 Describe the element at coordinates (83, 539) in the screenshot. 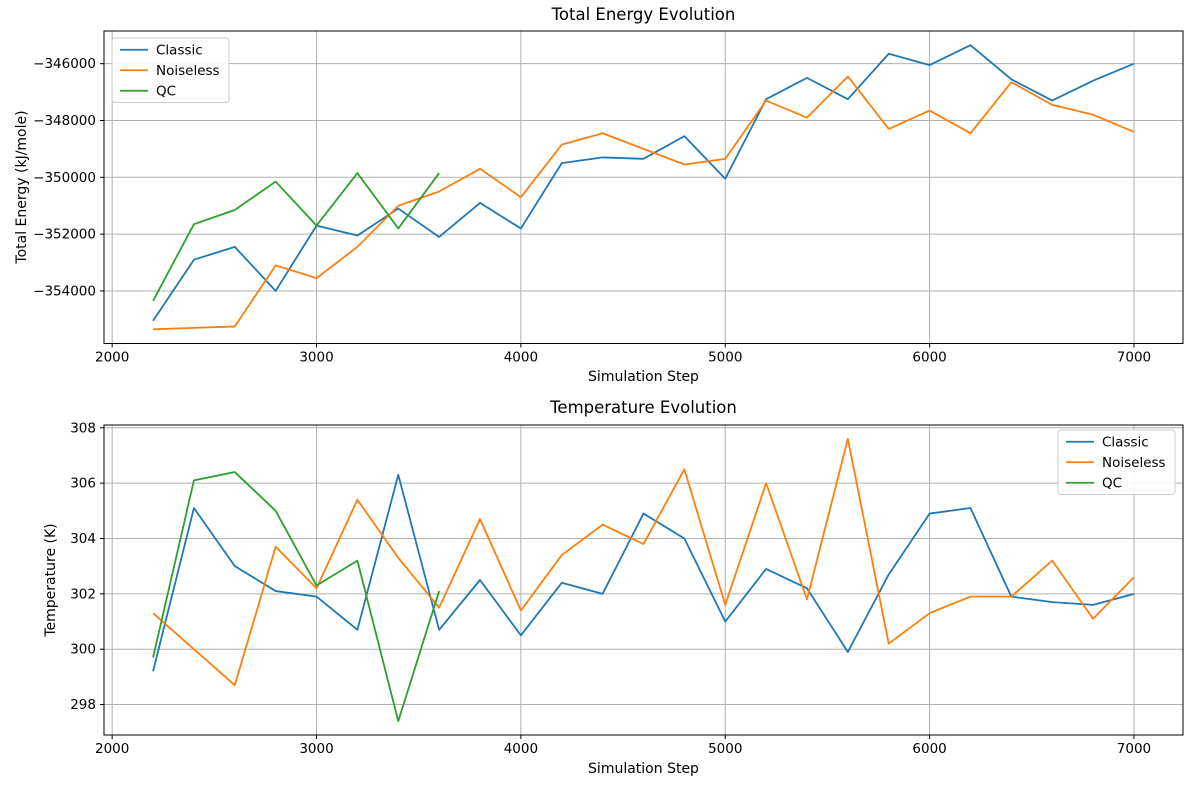

I see `y-tick-label: 304` at that location.